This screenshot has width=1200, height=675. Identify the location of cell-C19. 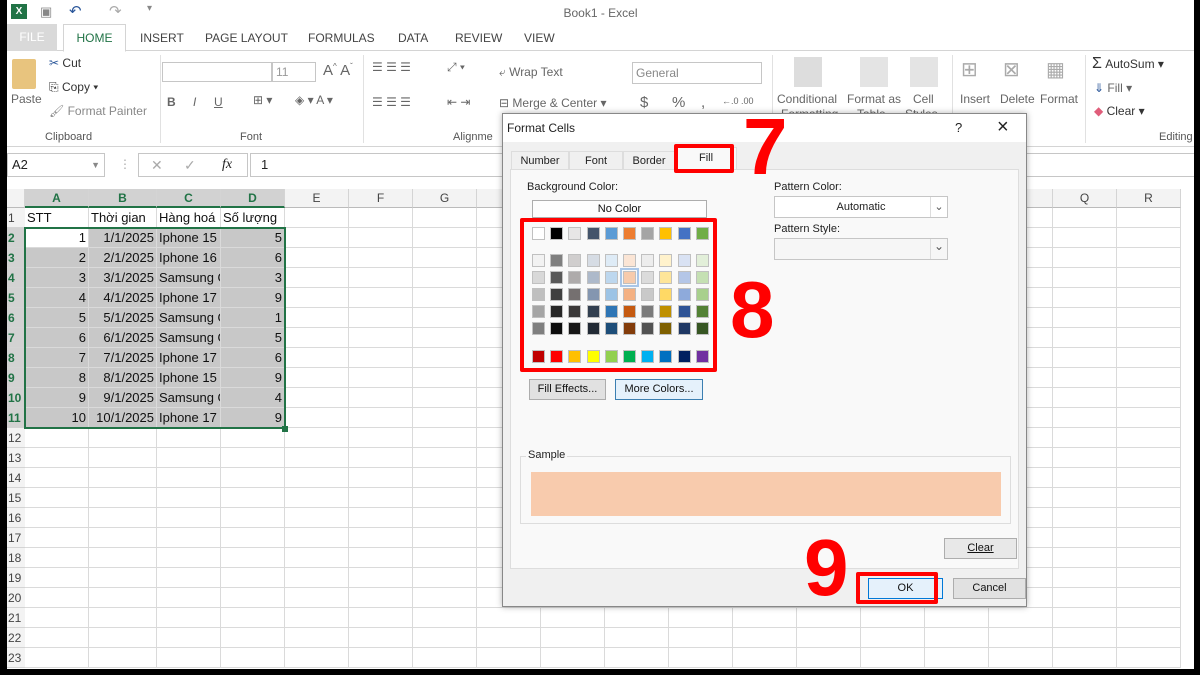
(189, 578).